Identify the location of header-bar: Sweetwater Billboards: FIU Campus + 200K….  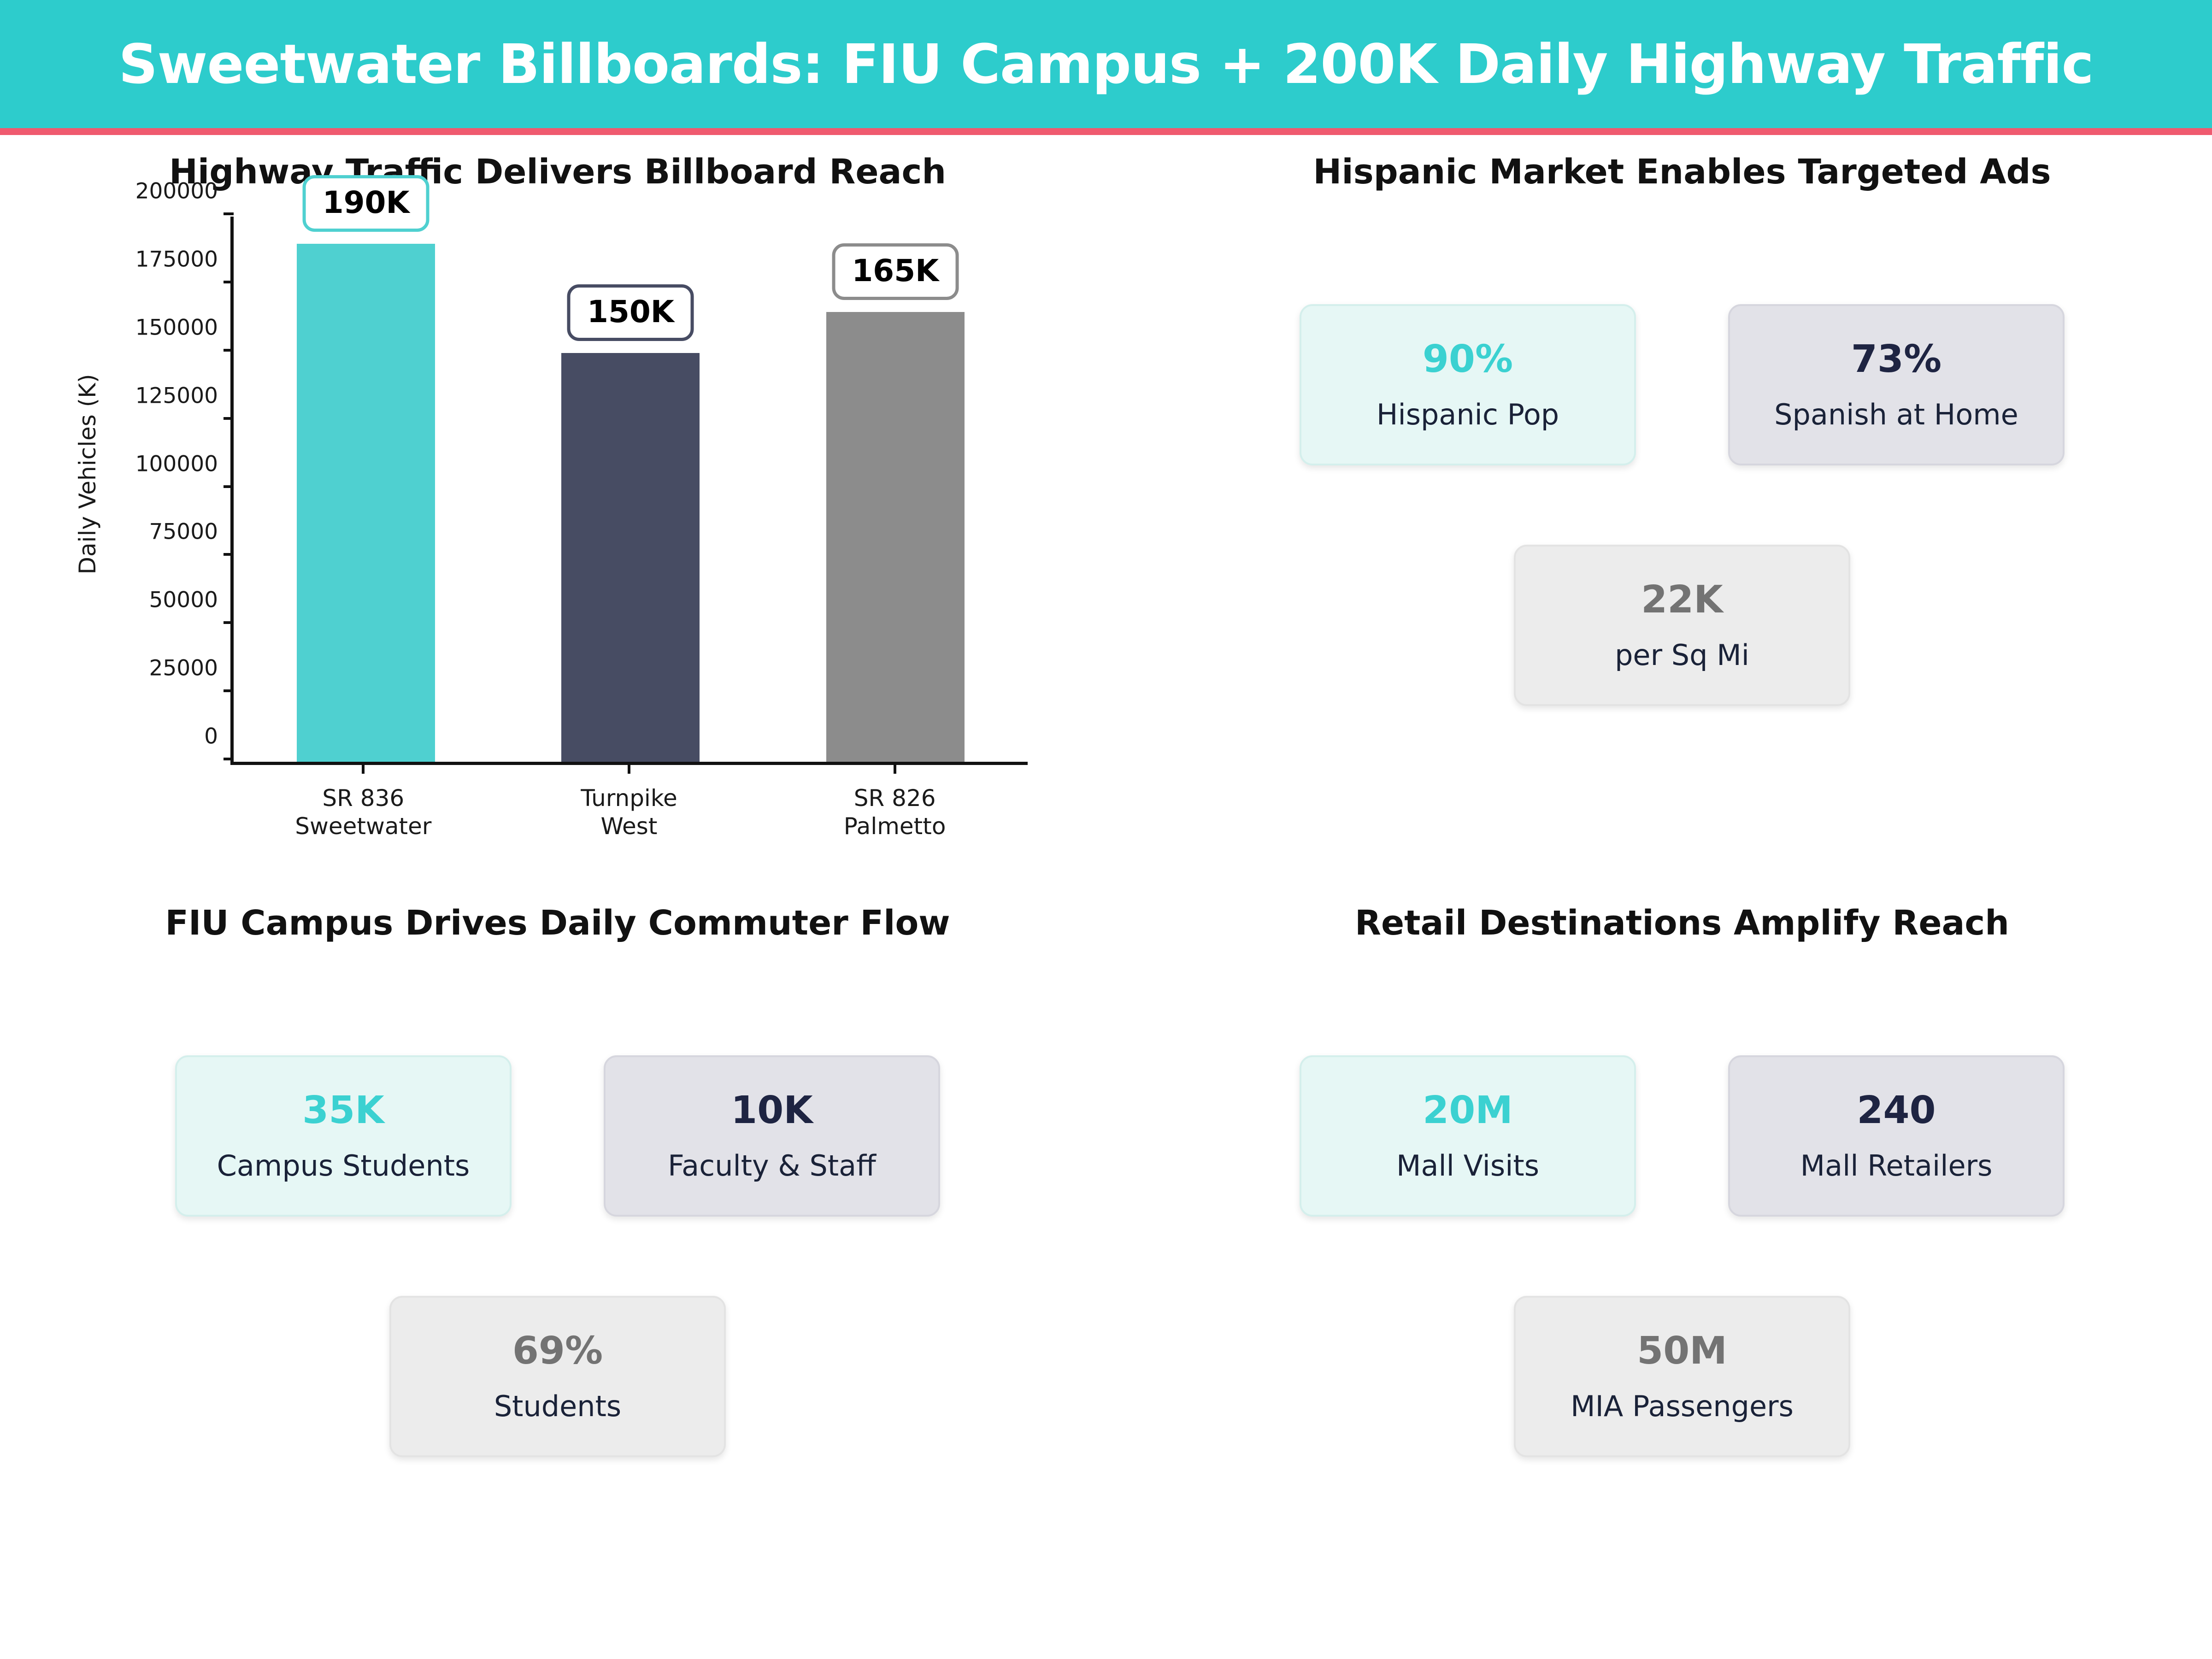
(1106, 64).